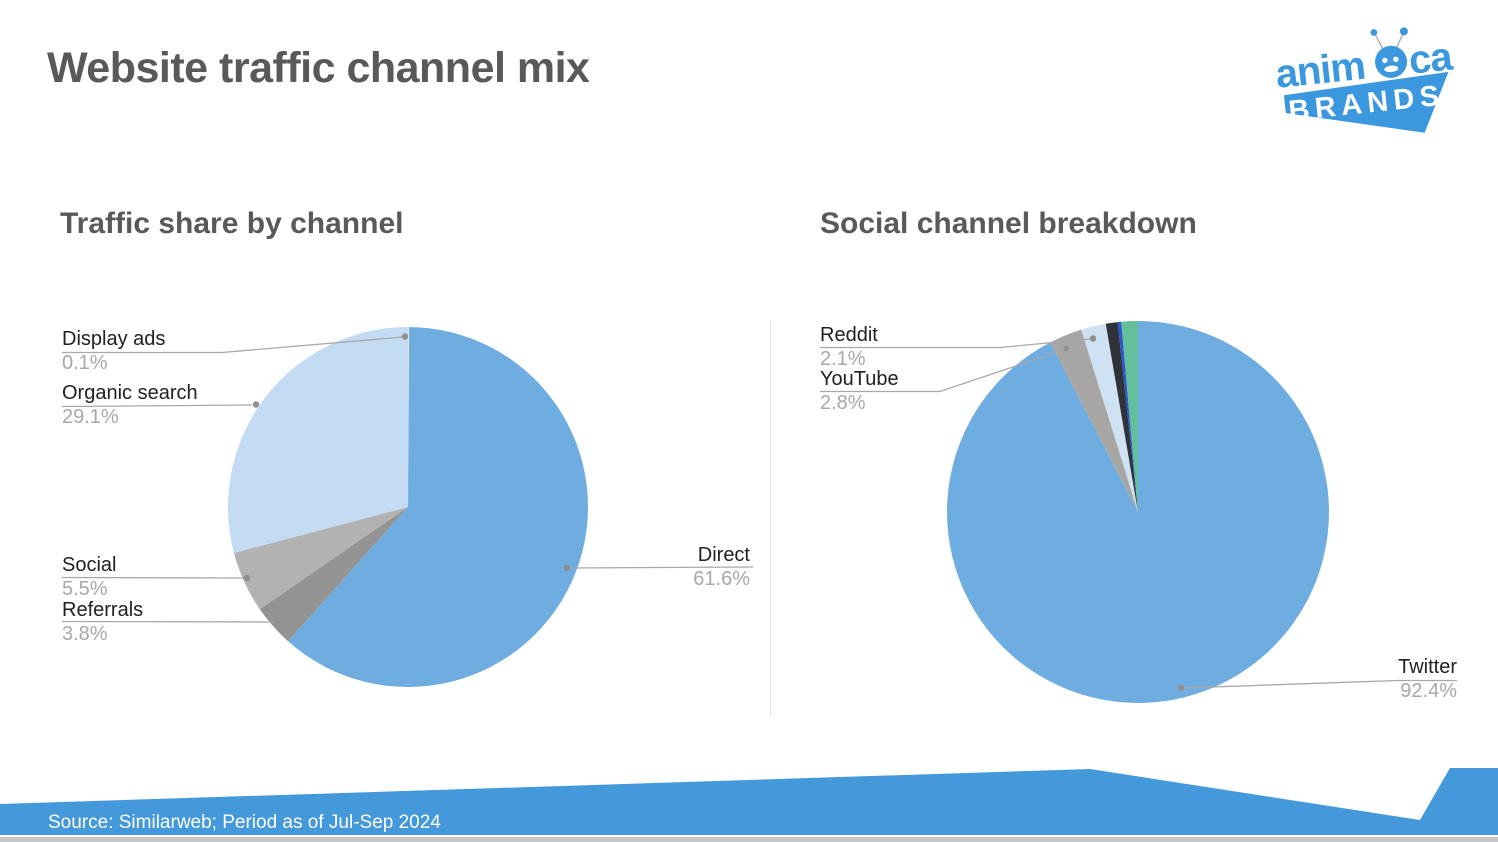 The image size is (1498, 842). What do you see at coordinates (749, 839) in the screenshot?
I see `bottom-edge-strip` at bounding box center [749, 839].